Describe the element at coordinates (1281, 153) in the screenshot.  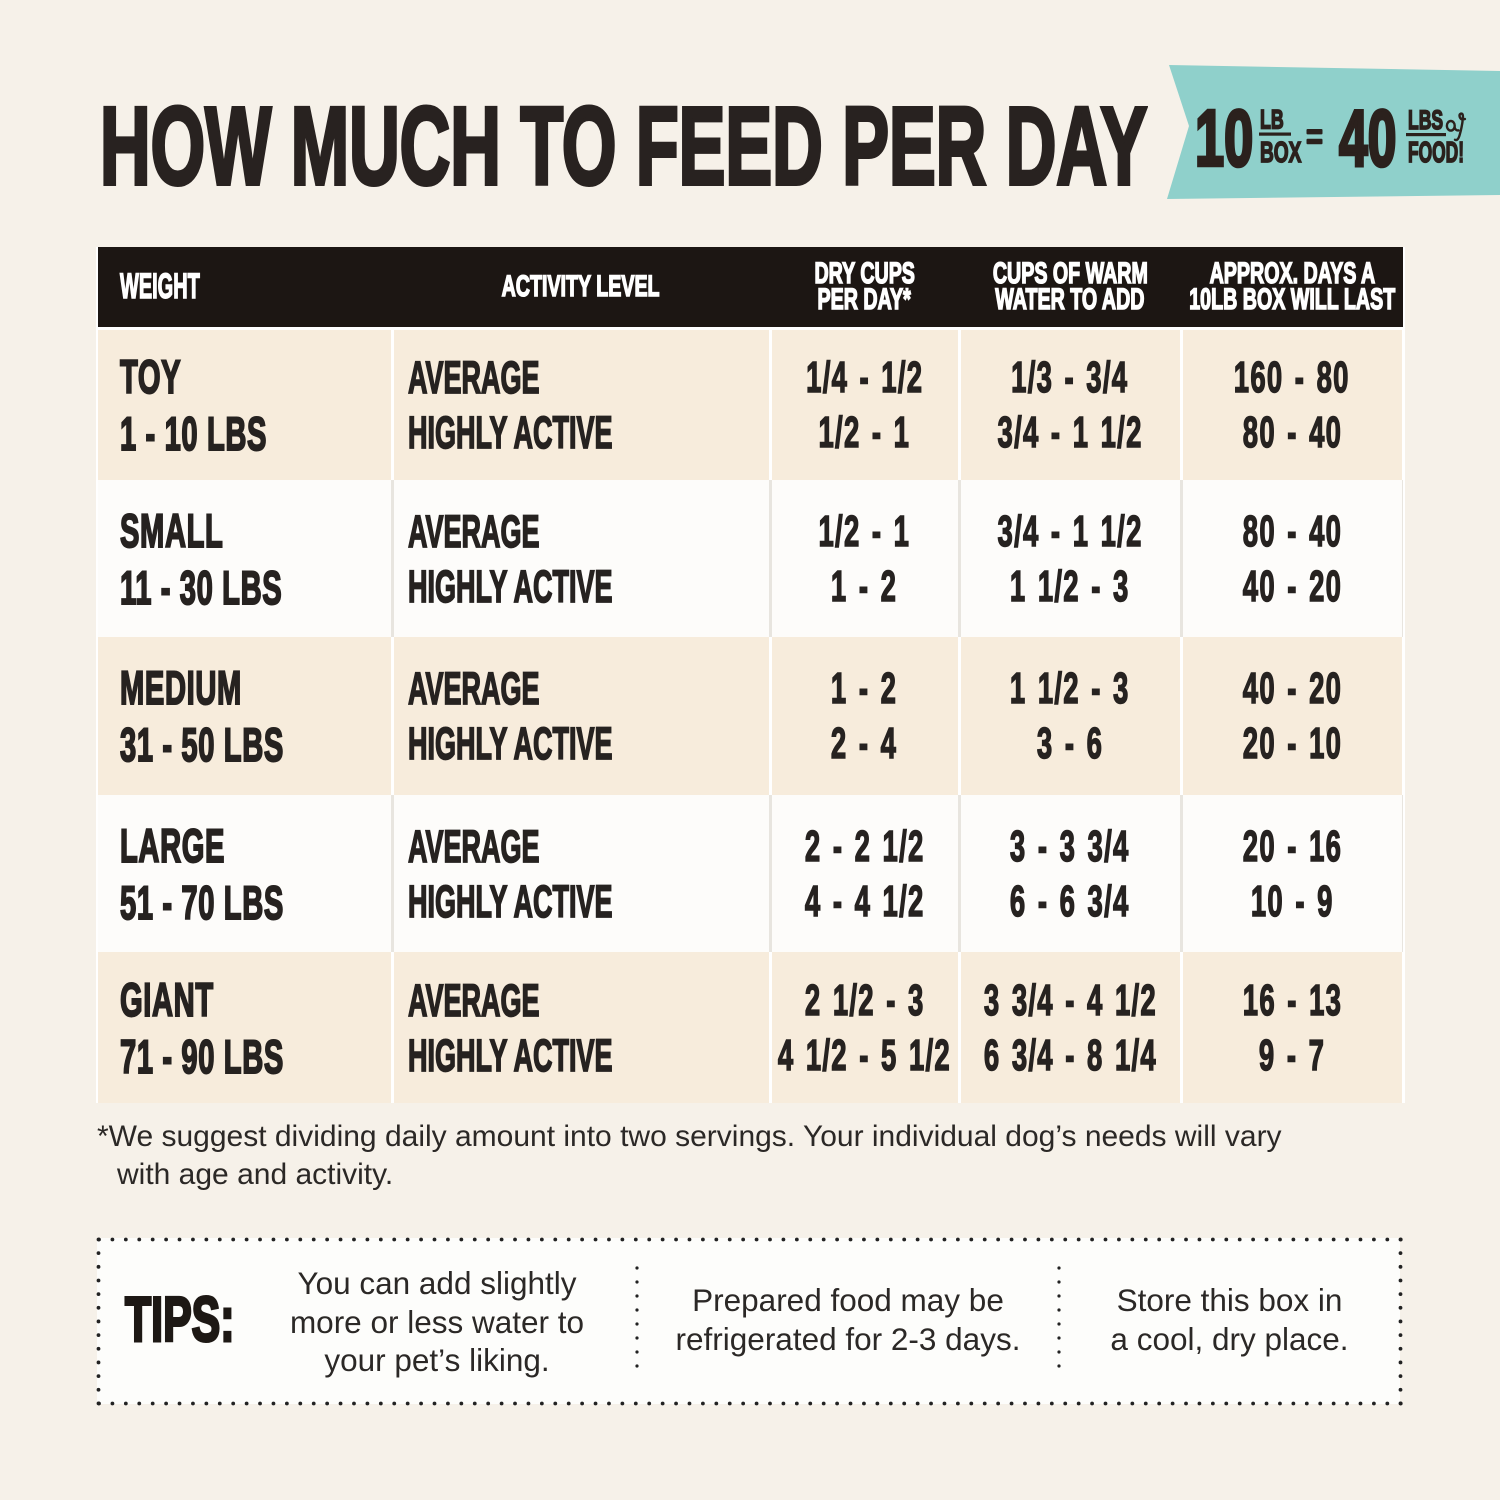
I see `svg-text: BOX` at that location.